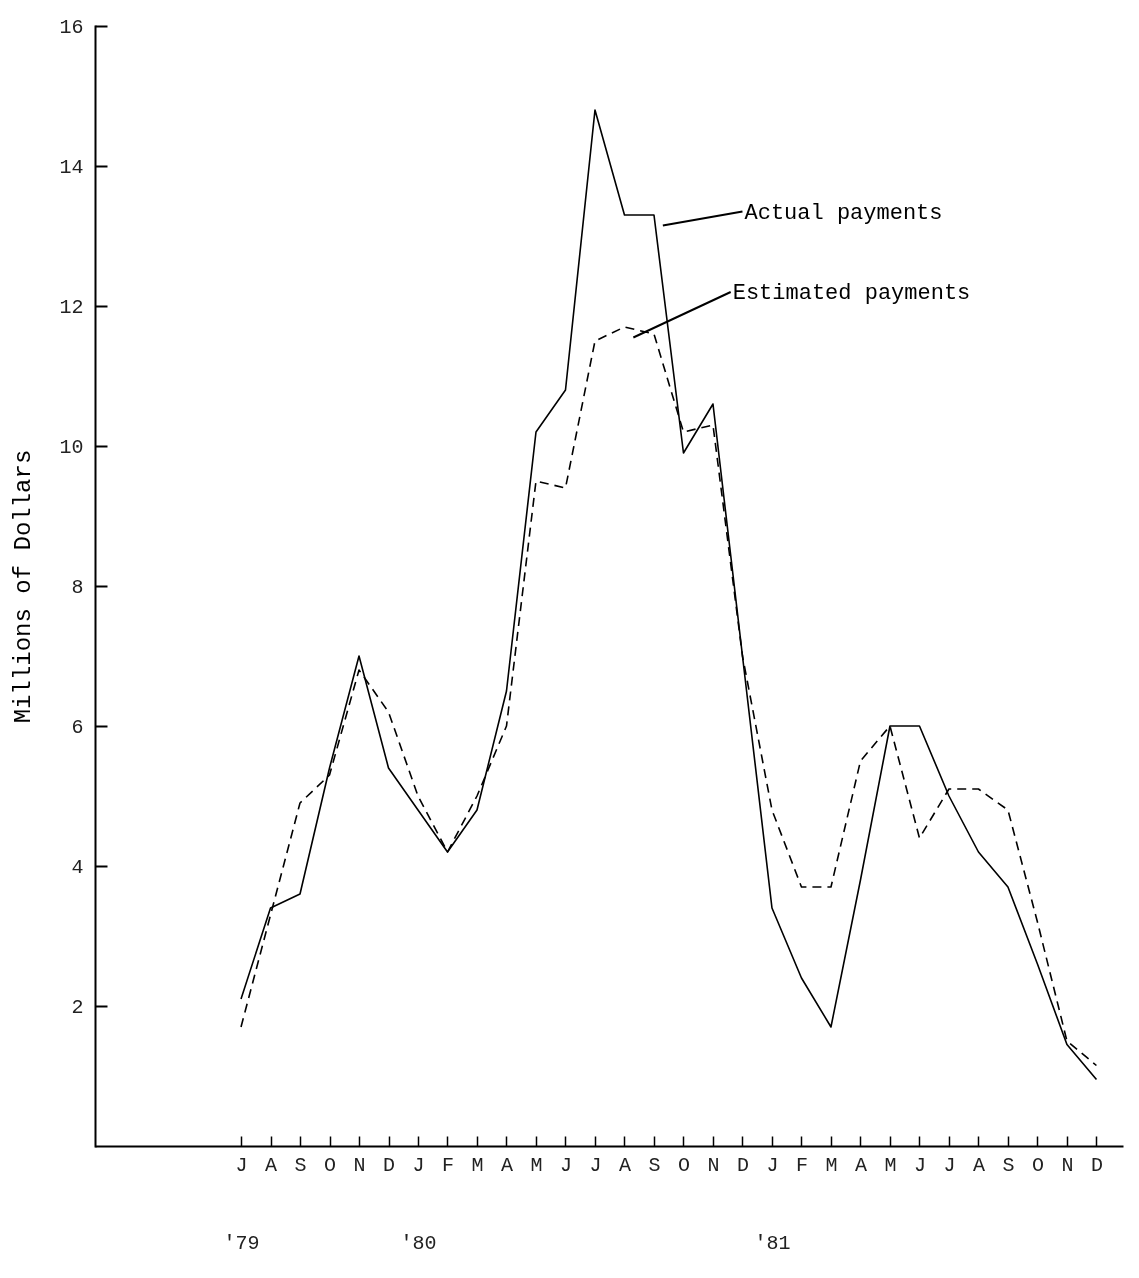 The height and width of the screenshot is (1278, 1139). Describe the element at coordinates (77, 587) in the screenshot. I see `y-tick-label: 8` at that location.